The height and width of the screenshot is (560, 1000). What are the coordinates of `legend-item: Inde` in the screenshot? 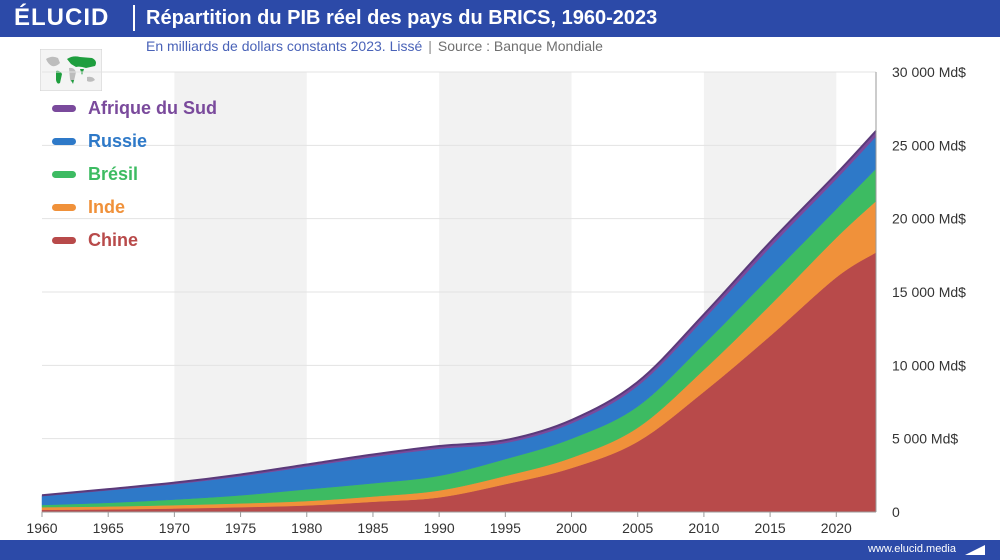 It's located at (134, 207).